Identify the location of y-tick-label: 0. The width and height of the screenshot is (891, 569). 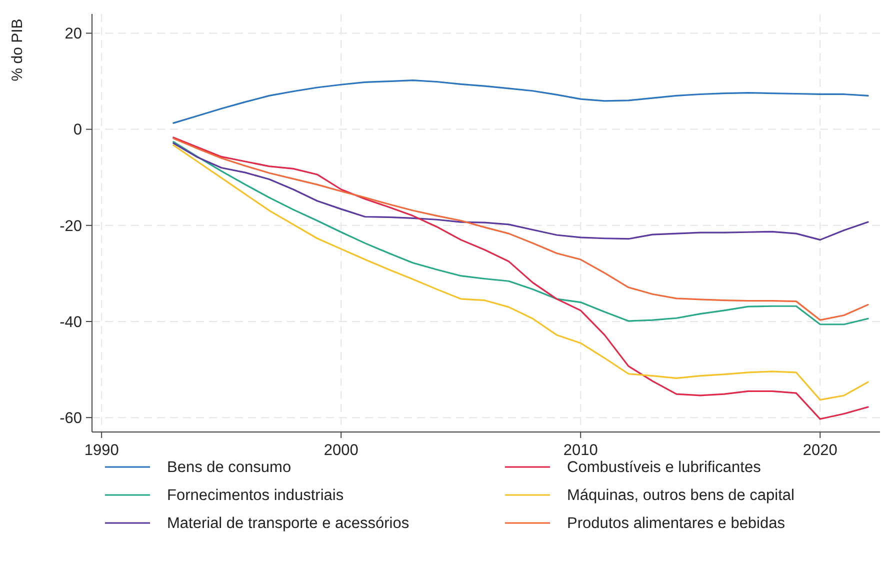
(77, 130).